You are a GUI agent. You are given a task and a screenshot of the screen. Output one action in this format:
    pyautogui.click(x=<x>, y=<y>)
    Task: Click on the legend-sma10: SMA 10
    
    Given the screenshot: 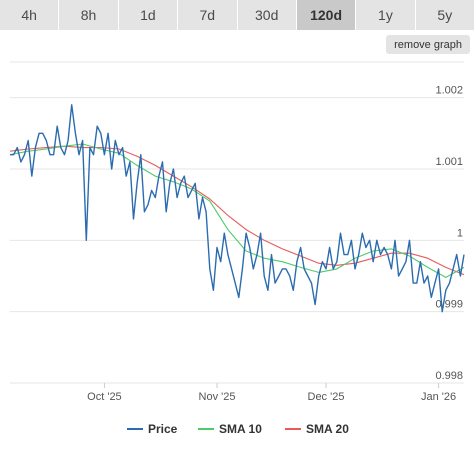 What is the action you would take?
    pyautogui.click(x=240, y=429)
    